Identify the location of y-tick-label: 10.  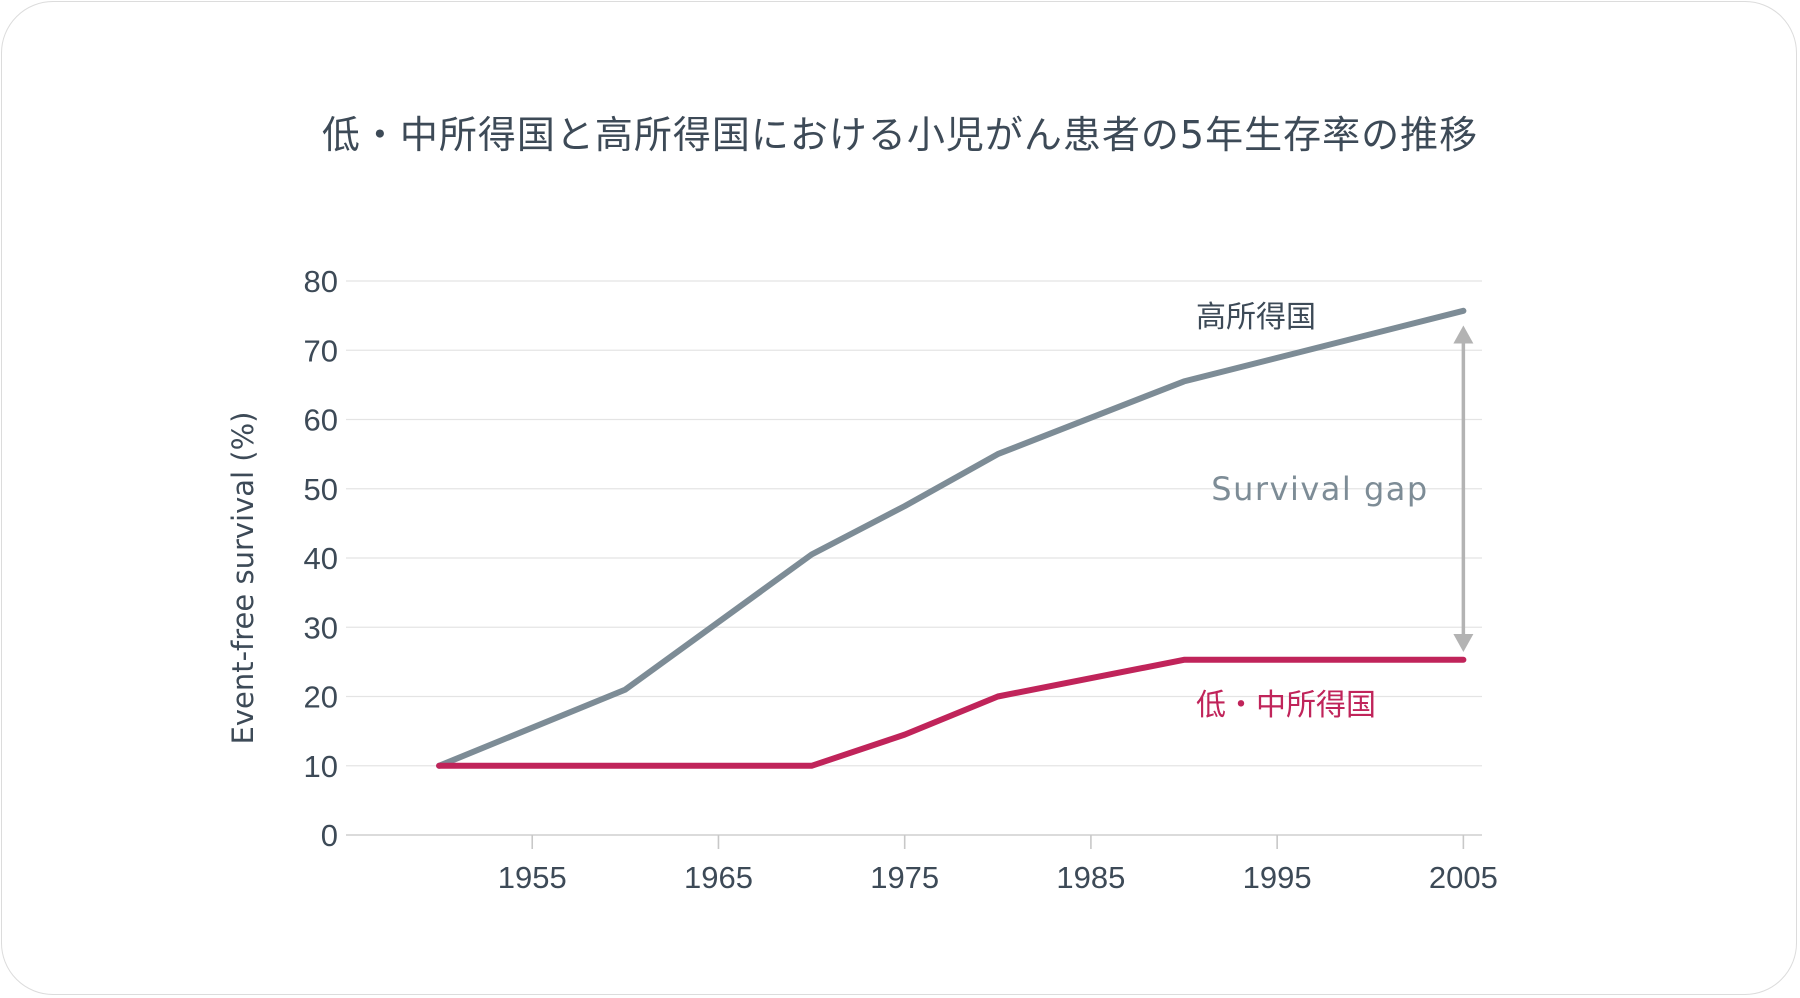
(321, 766).